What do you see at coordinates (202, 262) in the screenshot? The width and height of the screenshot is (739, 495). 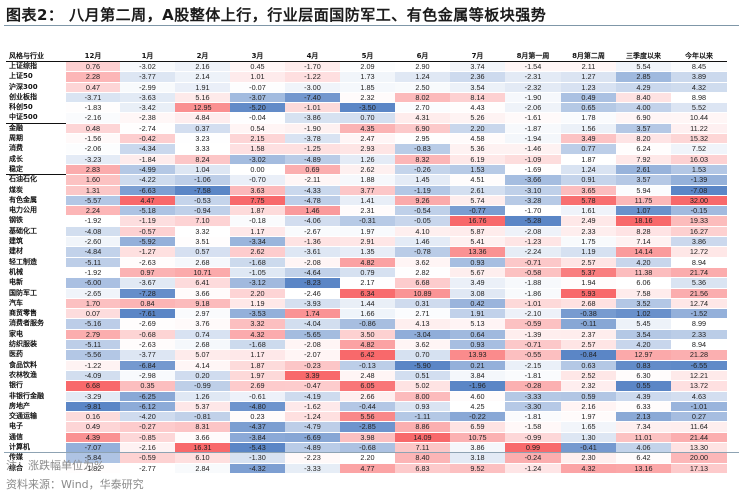 I see `value-cell: 2.68` at bounding box center [202, 262].